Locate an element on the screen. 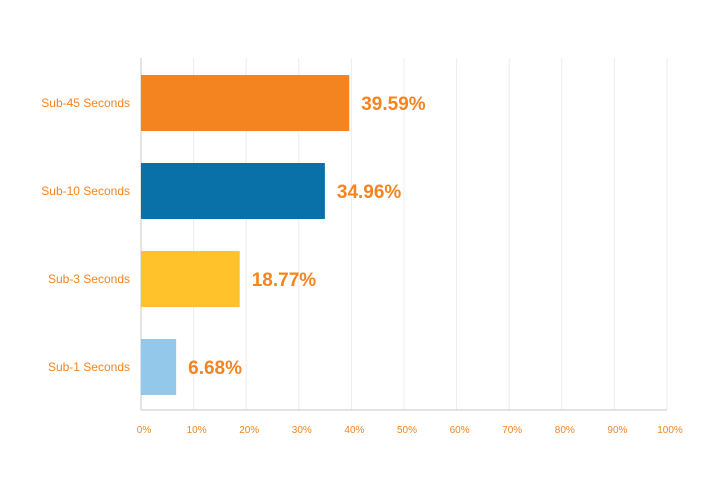  x-tick-label: 50% is located at coordinates (407, 430).